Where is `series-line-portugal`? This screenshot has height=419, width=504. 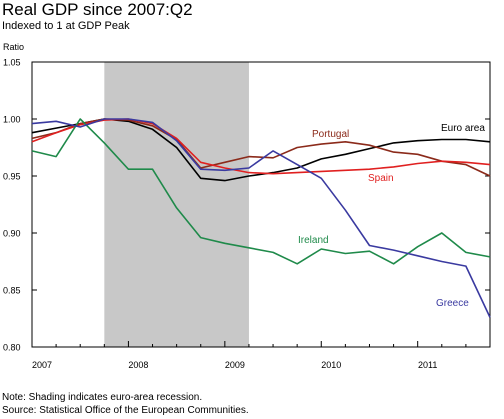 series-line-portugal is located at coordinates (261, 147).